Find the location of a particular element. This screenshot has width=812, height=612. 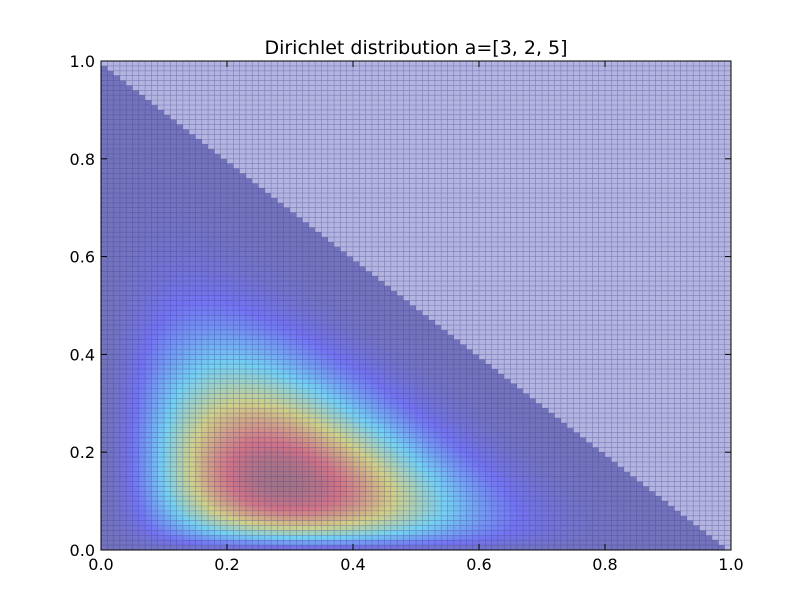

x-tick-label: 0.0 is located at coordinates (100, 564).